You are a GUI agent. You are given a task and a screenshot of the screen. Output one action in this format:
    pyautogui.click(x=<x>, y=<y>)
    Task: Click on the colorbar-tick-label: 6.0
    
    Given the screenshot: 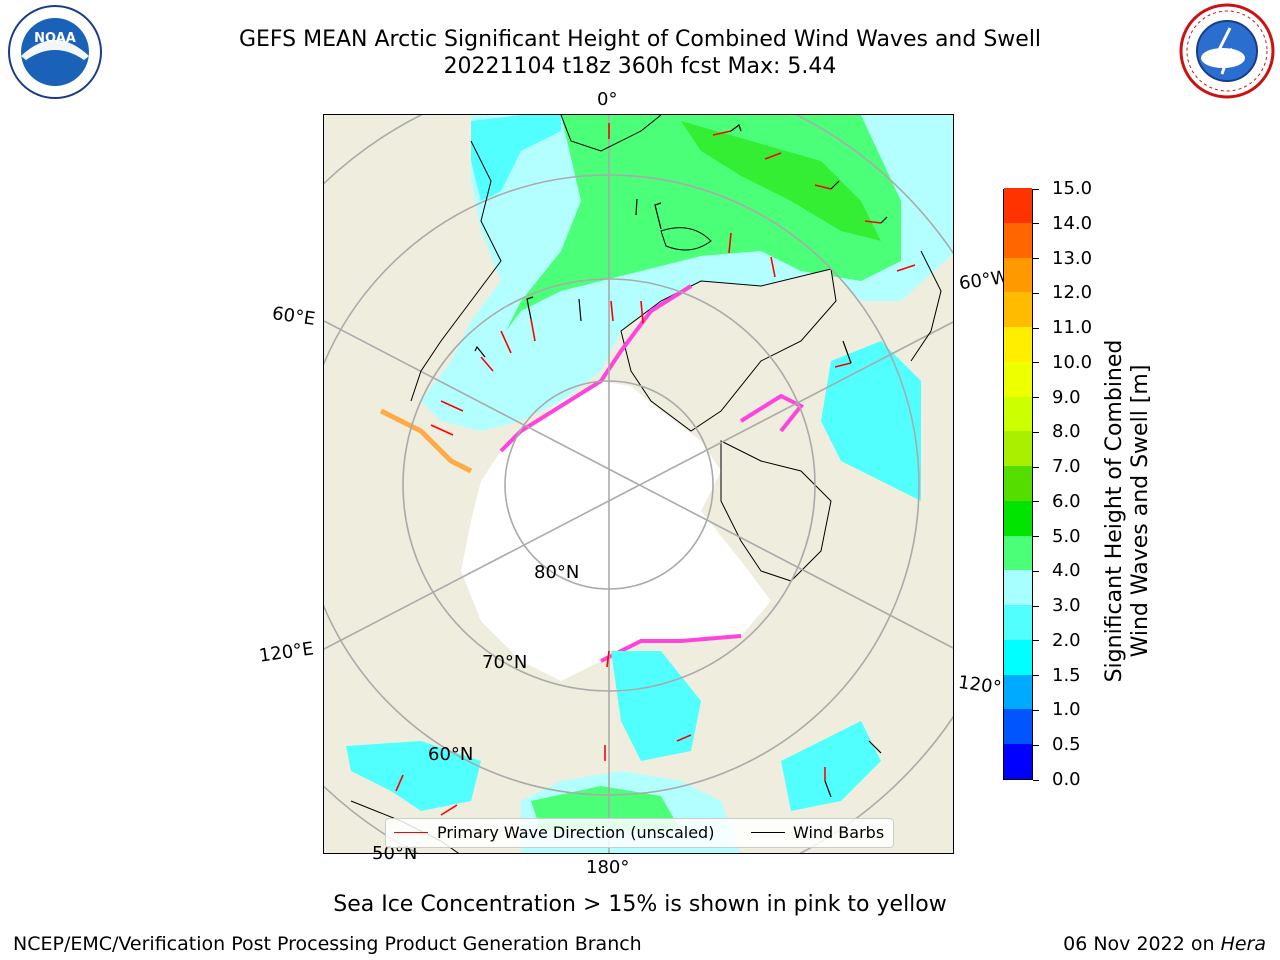 What is the action you would take?
    pyautogui.click(x=1066, y=501)
    